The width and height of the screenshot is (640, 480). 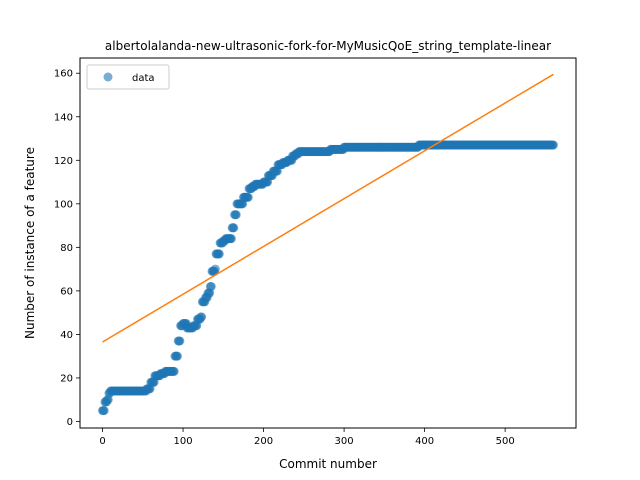 I want to click on y-tick-label: 0, so click(x=70, y=422).